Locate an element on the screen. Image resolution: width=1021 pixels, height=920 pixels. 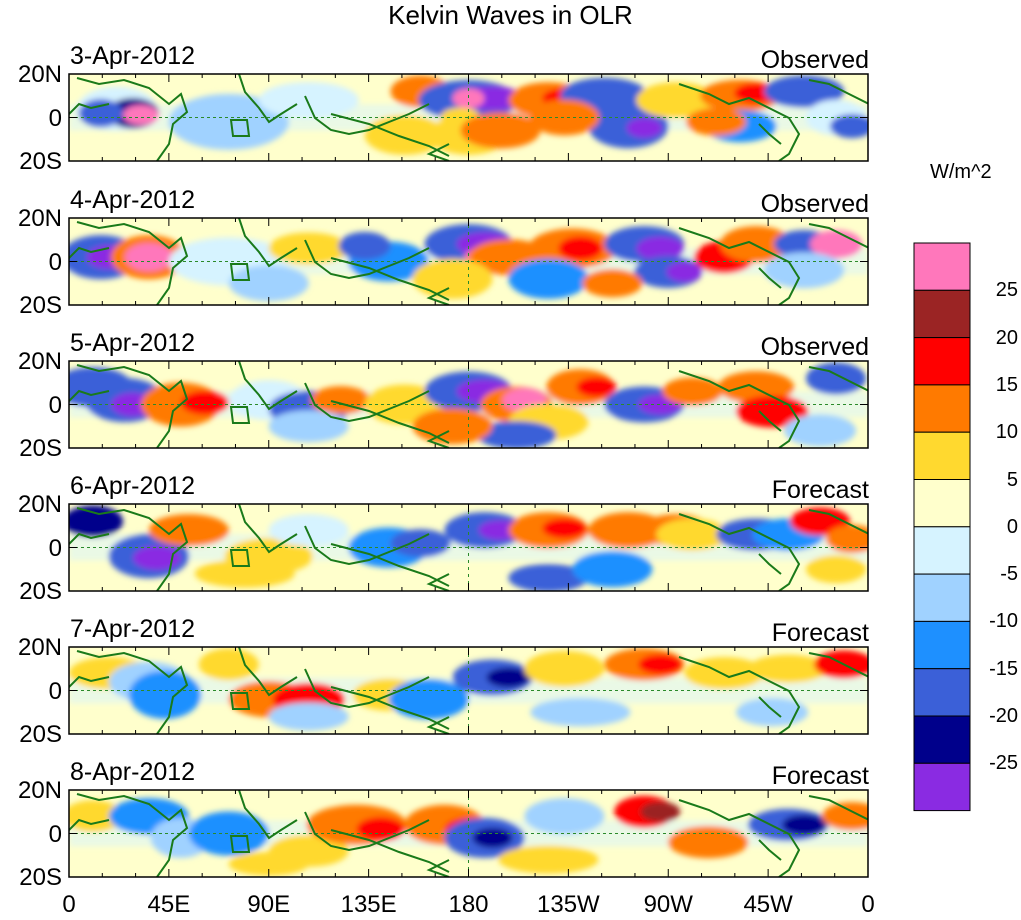
figure-title: Kelvin Waves in OLR is located at coordinates (510, 15).